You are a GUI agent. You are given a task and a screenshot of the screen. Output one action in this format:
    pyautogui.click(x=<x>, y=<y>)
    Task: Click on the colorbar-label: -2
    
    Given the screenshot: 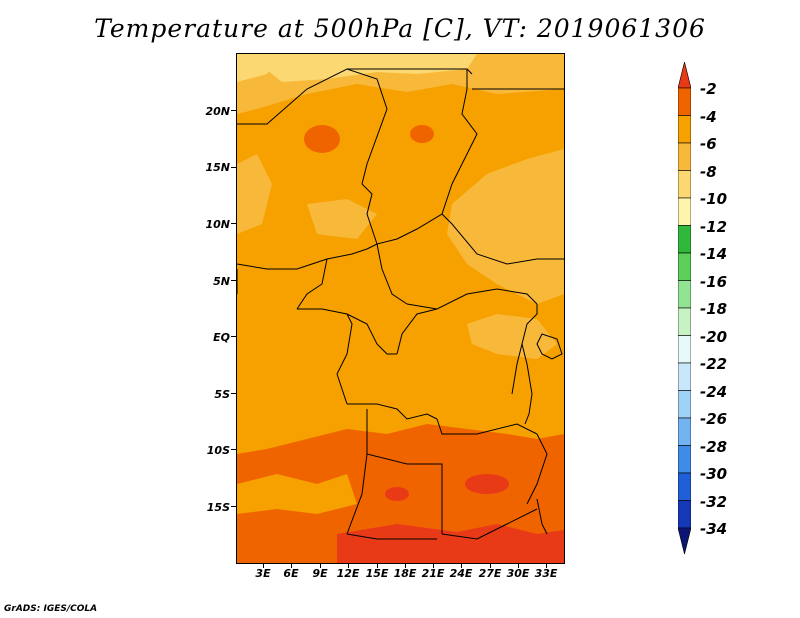 What is the action you would take?
    pyautogui.click(x=708, y=89)
    